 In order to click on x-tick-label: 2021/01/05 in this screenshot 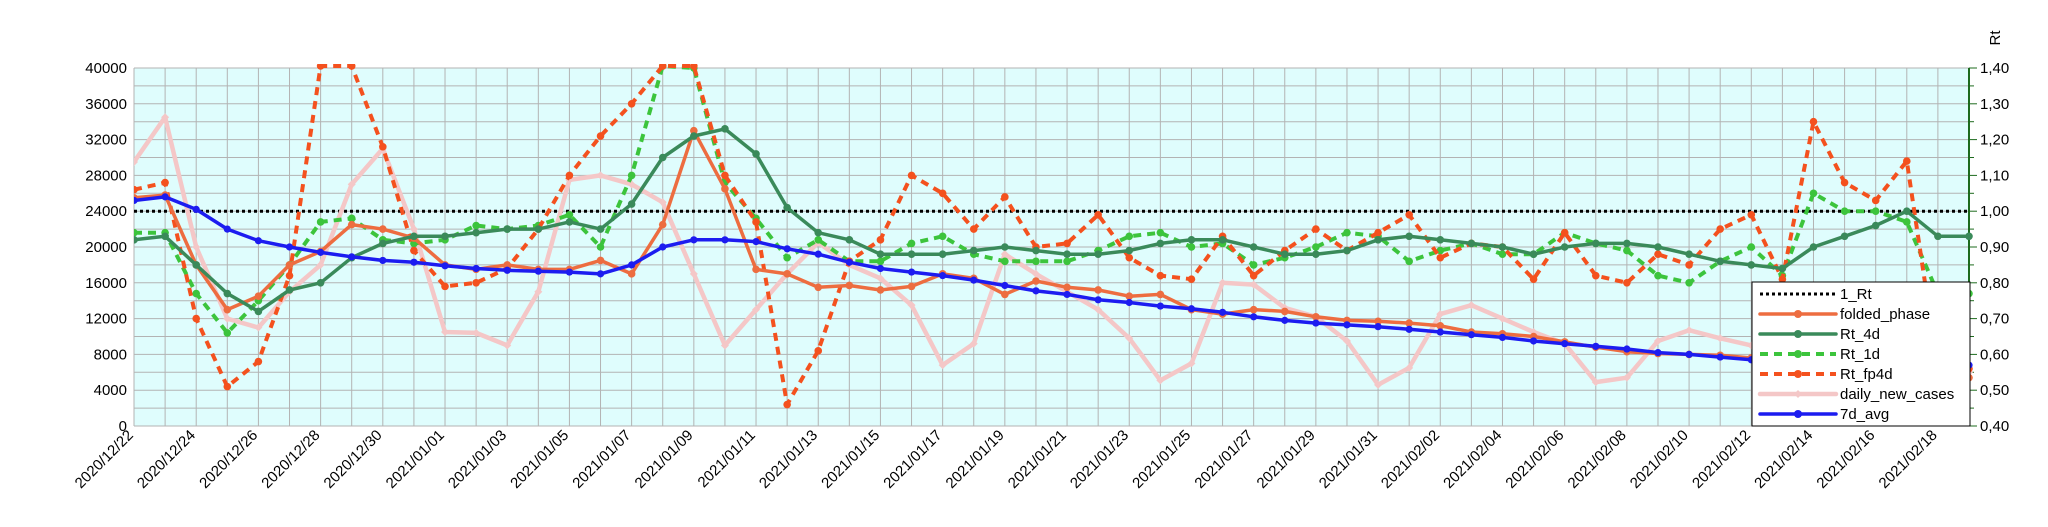, I will do `click(539, 459)`.